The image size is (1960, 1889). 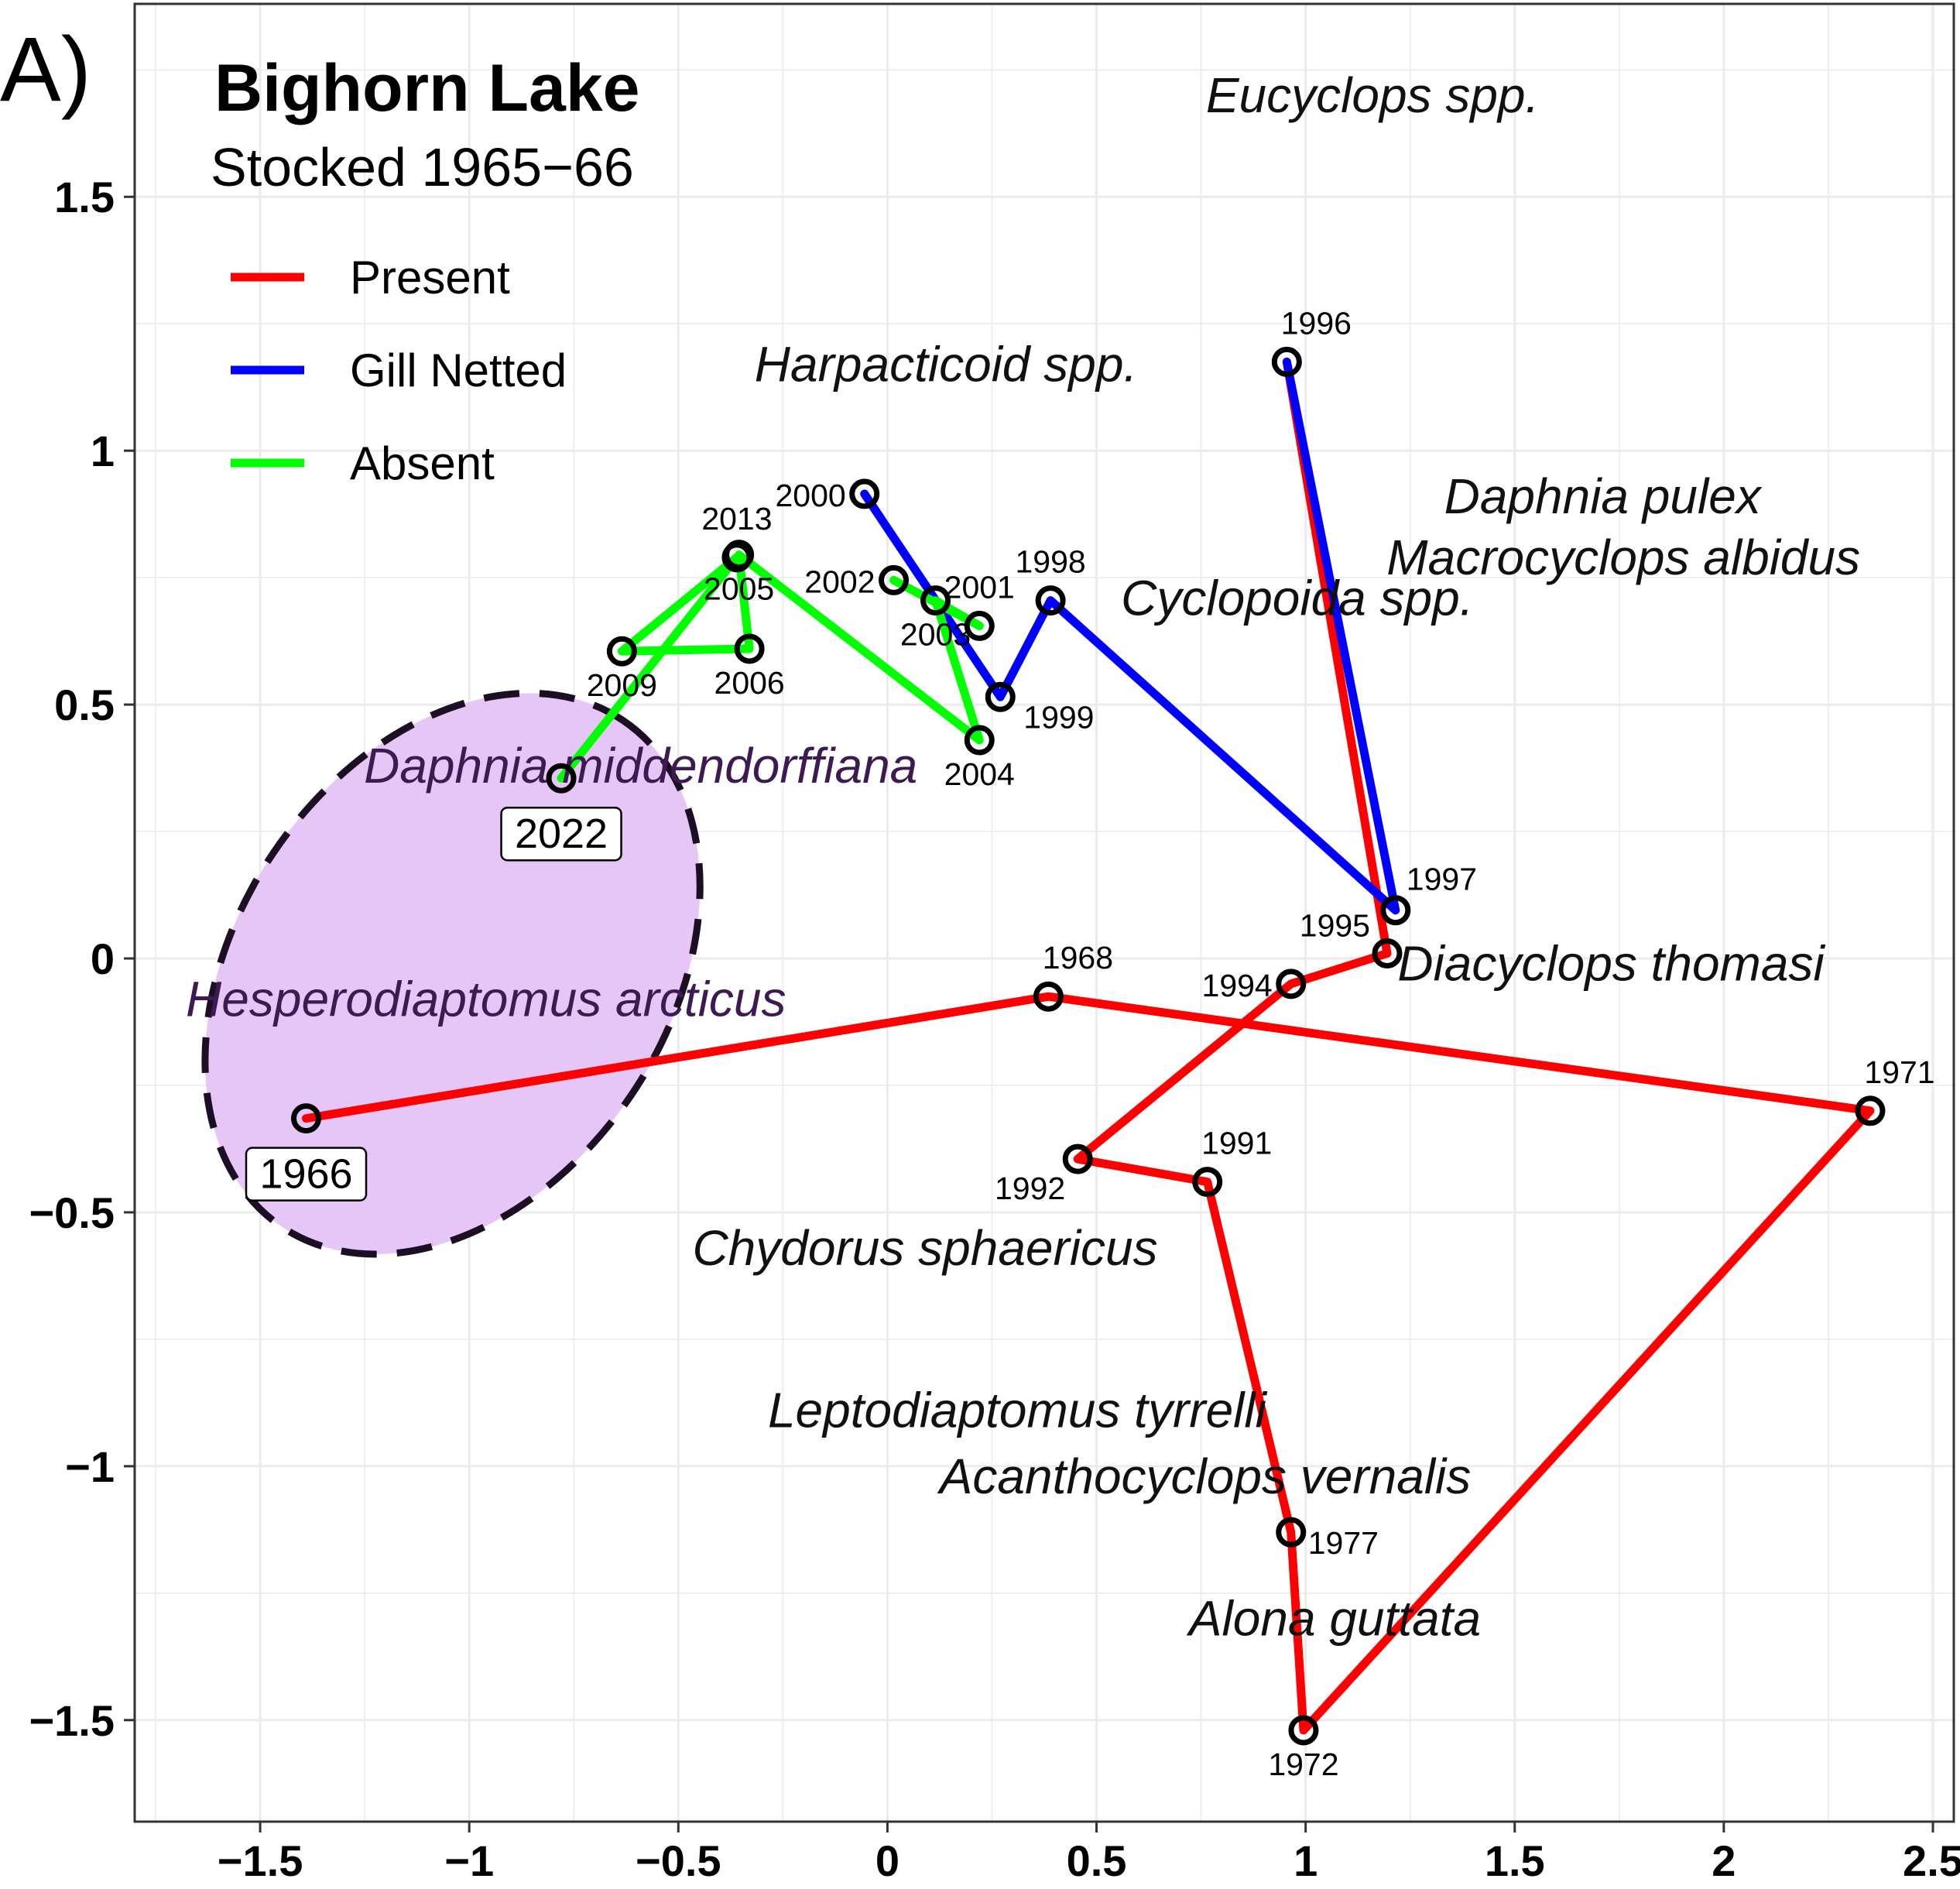 I want to click on year-label: 2002, so click(x=839, y=582).